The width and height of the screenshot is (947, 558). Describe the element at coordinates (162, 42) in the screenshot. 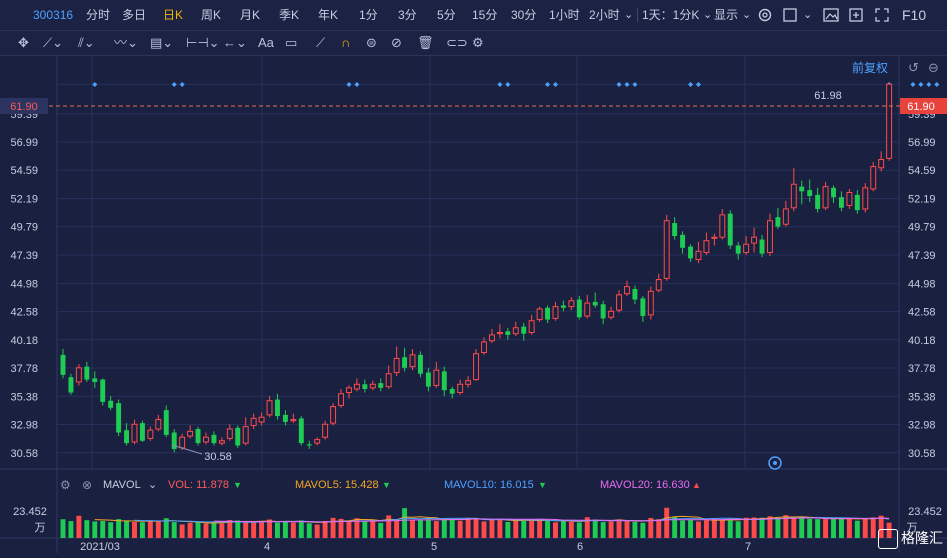

I see `fib-tool-icon: ▤⌄` at that location.